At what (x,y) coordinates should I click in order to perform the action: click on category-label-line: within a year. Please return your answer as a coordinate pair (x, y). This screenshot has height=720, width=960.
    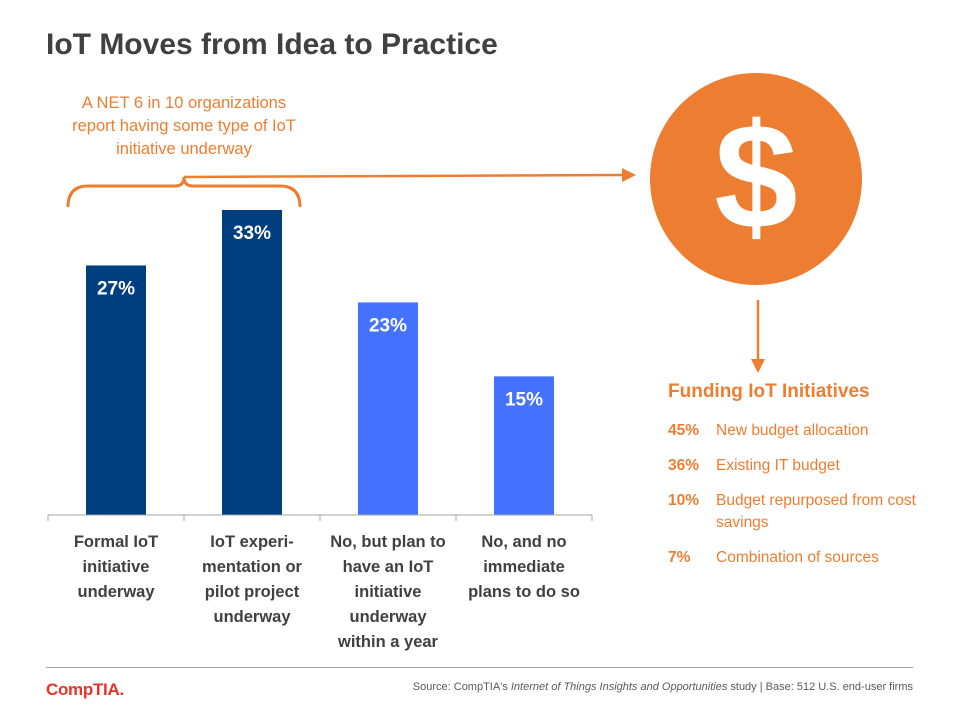
    Looking at the image, I should click on (388, 642).